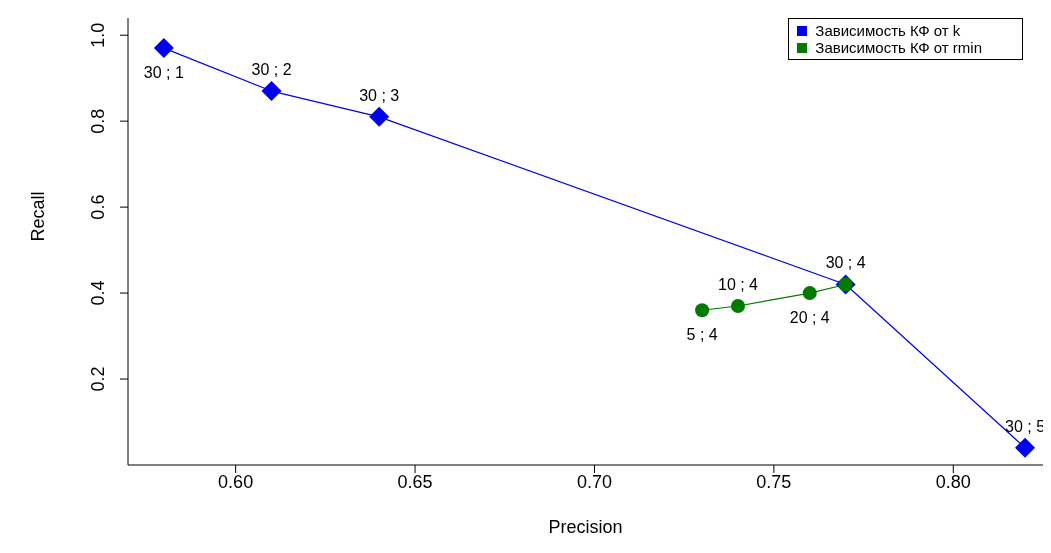 This screenshot has width=1051, height=553. I want to click on x-axis-title: Precision, so click(585, 527).